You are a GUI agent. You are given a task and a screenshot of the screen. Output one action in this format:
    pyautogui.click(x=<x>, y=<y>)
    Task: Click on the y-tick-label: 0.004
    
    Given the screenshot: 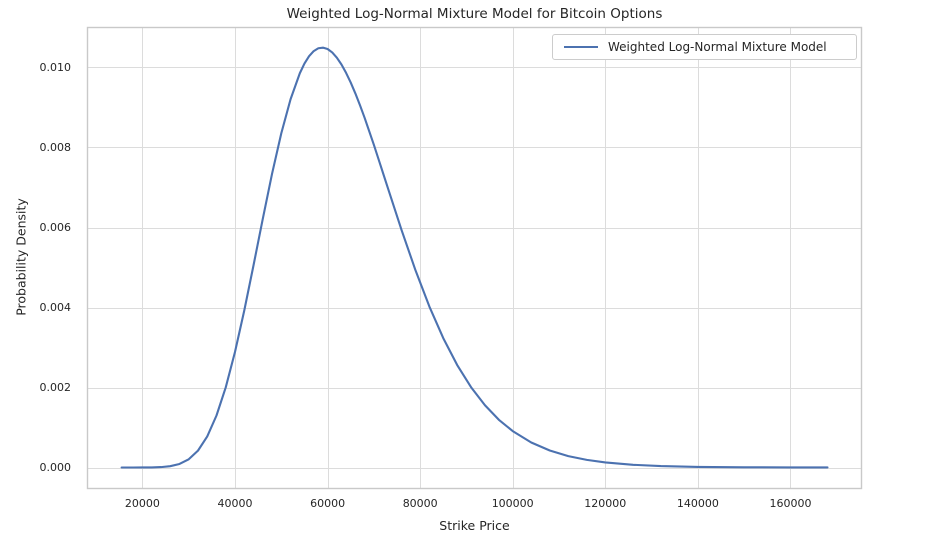 What is the action you would take?
    pyautogui.click(x=55, y=307)
    